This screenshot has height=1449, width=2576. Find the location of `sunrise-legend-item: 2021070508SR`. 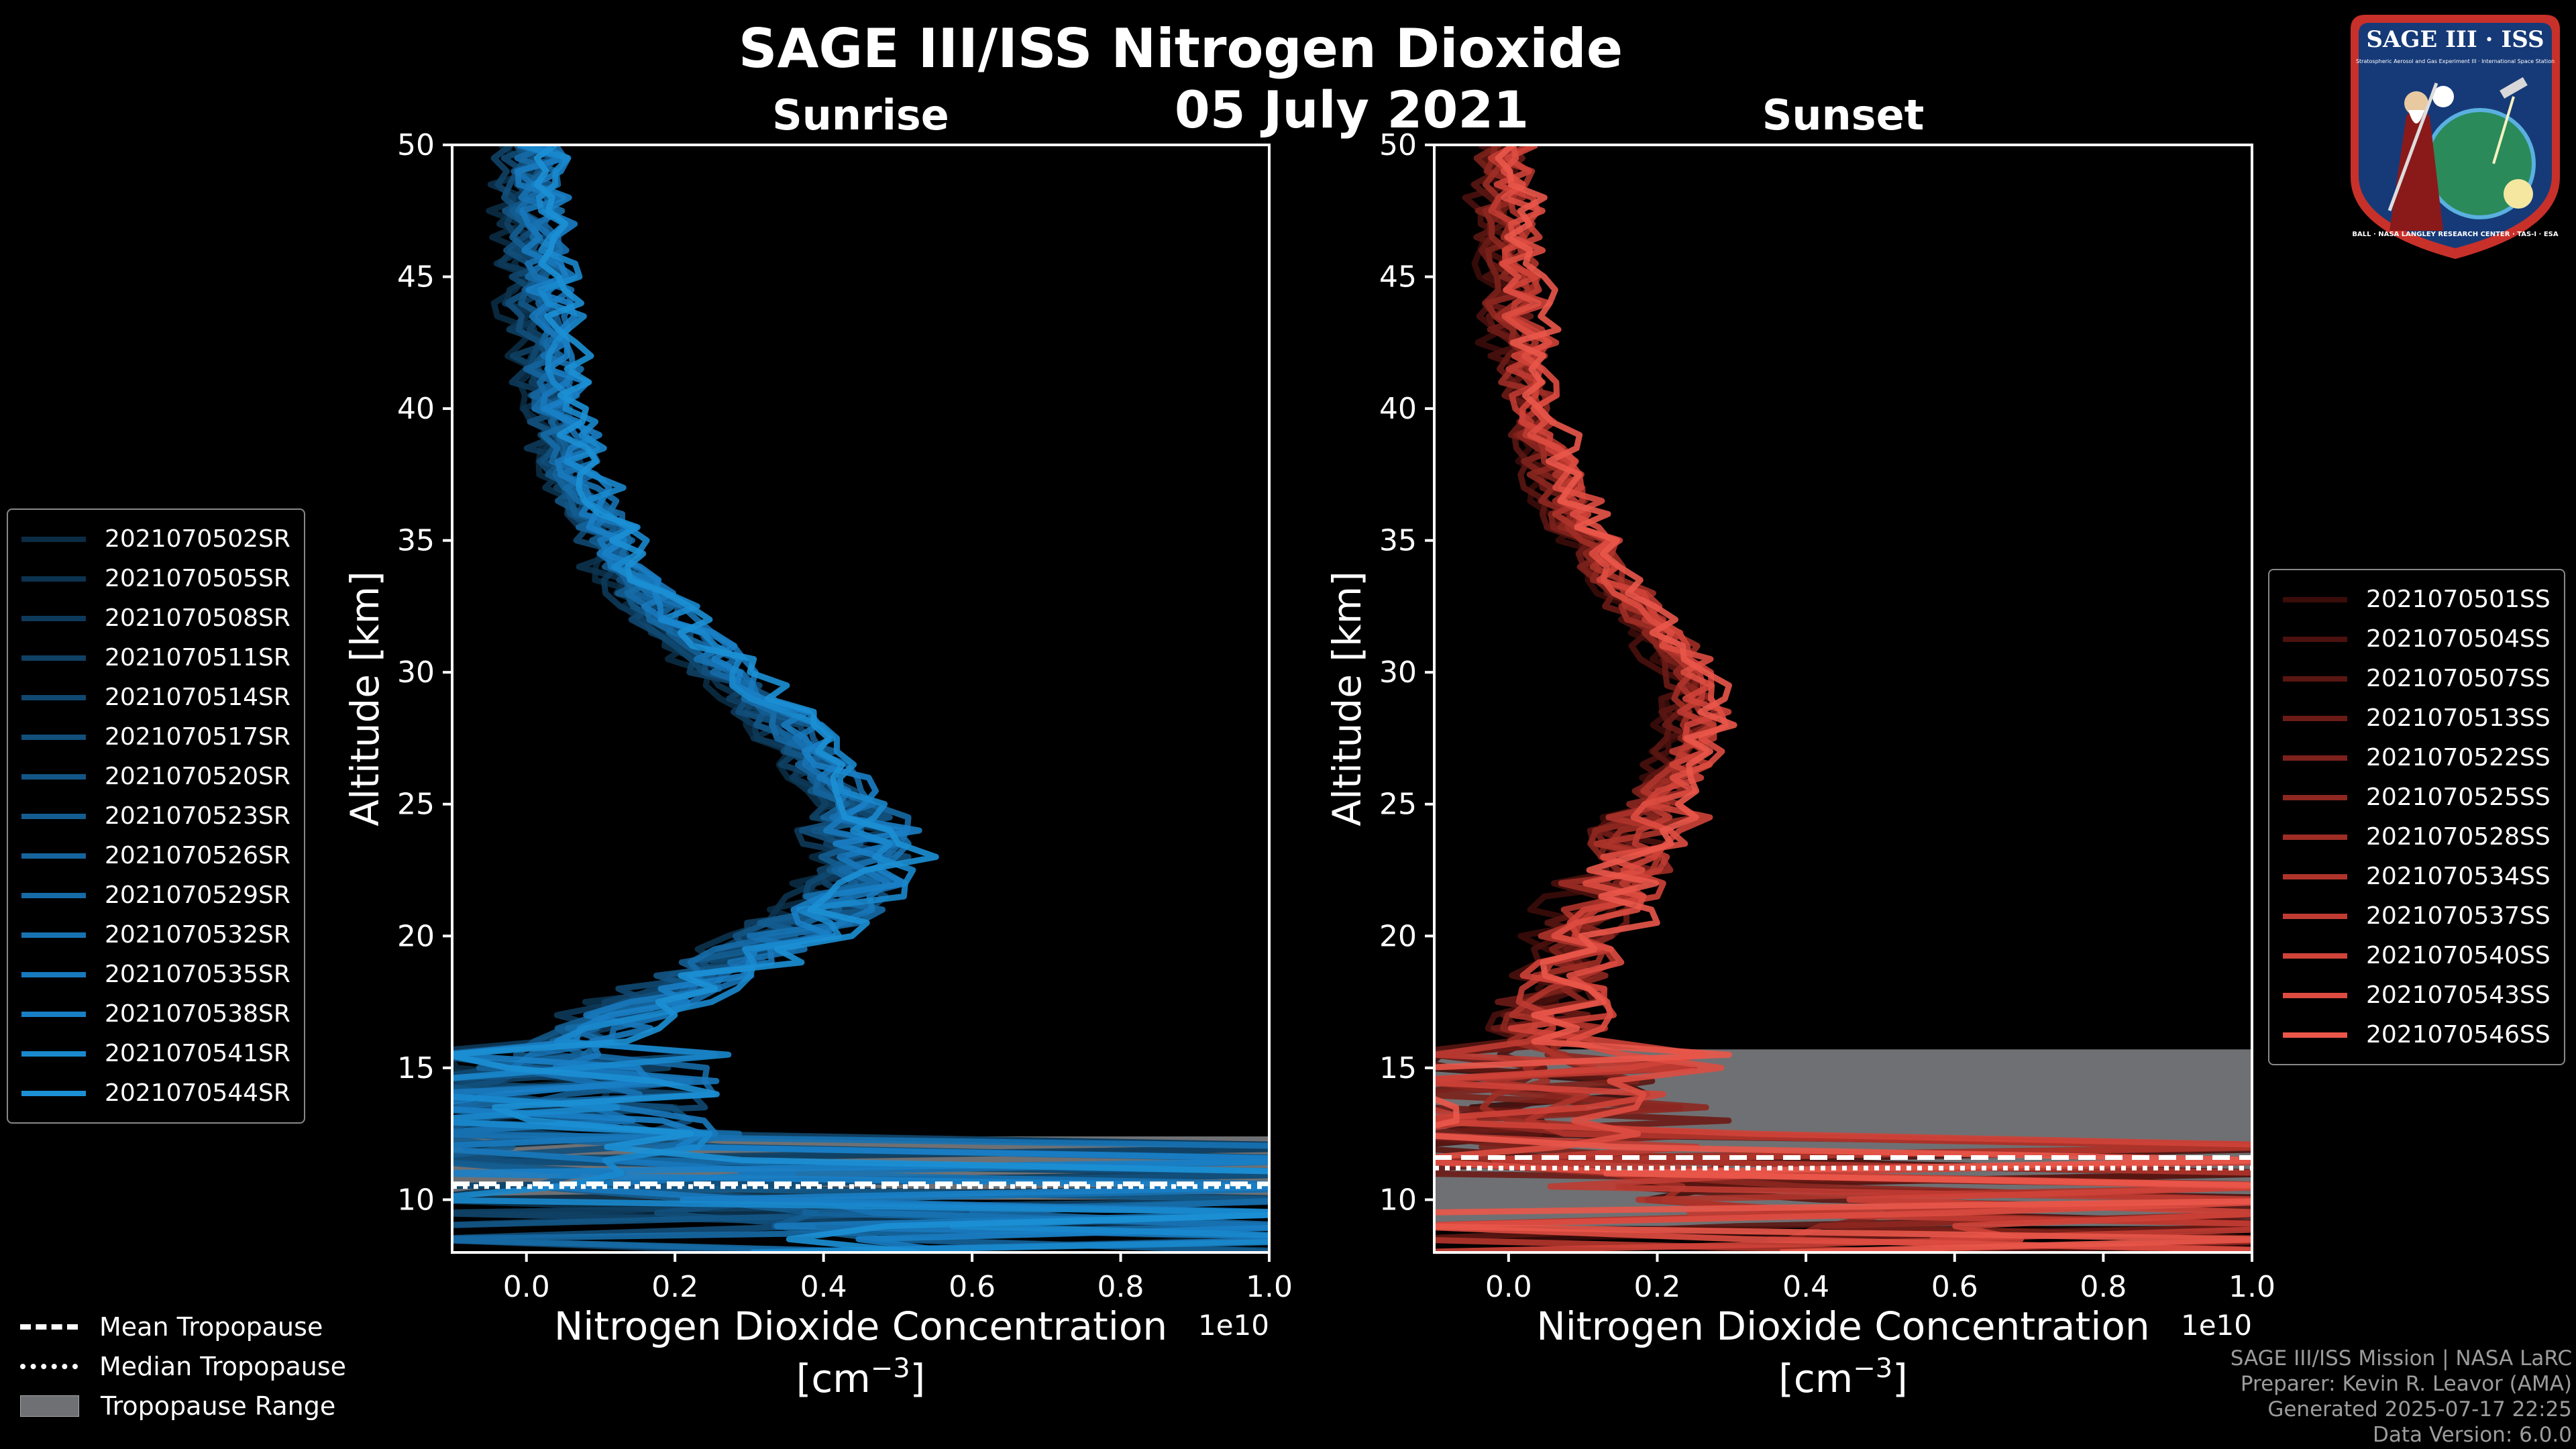

sunrise-legend-item: 2021070508SR is located at coordinates (155, 618).